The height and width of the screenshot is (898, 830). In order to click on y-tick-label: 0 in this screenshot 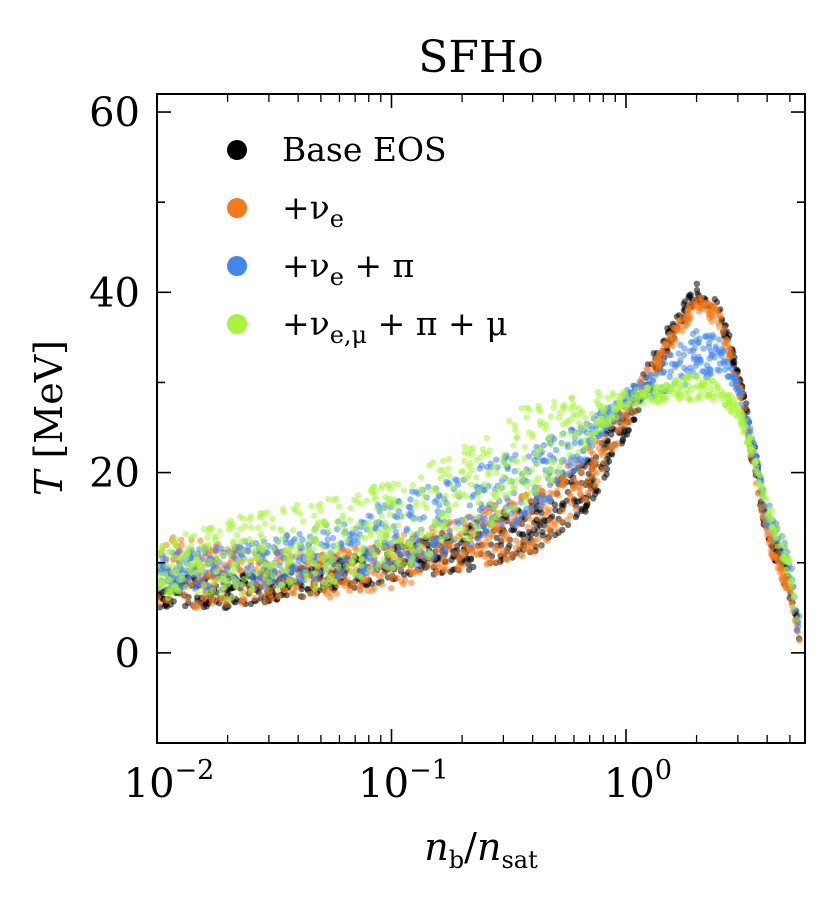, I will do `click(127, 654)`.